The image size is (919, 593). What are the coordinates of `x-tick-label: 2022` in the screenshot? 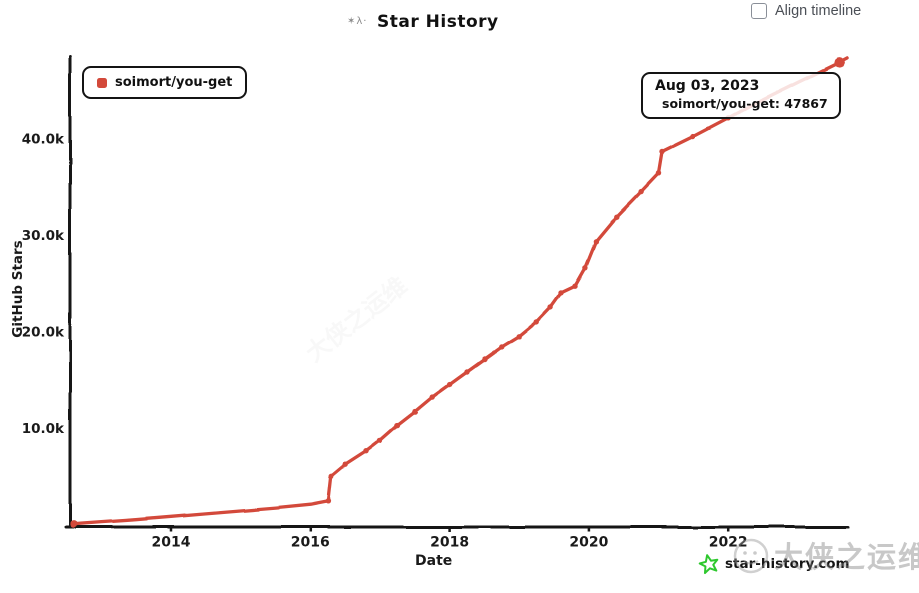 It's located at (728, 543).